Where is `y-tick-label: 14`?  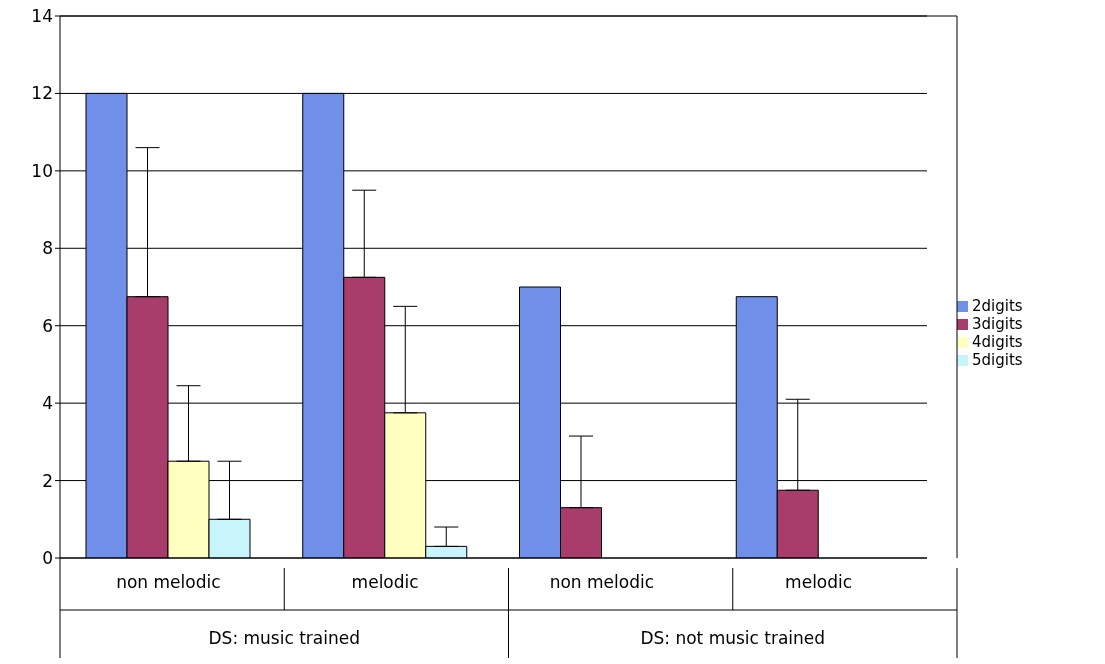
y-tick-label: 14 is located at coordinates (42, 16).